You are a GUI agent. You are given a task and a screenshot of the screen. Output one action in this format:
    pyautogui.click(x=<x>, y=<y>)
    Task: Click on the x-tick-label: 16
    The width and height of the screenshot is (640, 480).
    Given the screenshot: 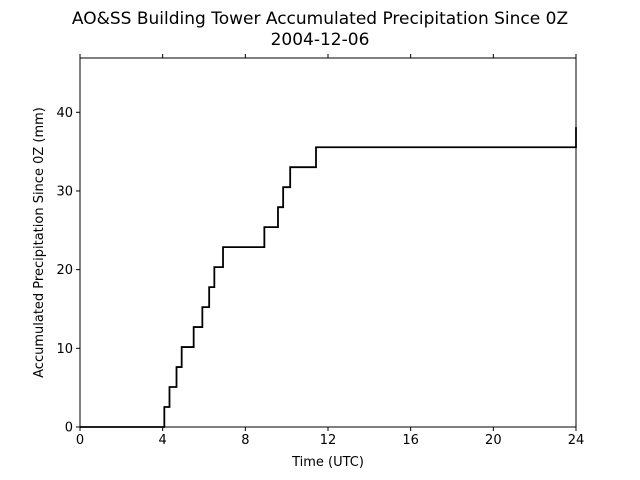 What is the action you would take?
    pyautogui.click(x=410, y=440)
    